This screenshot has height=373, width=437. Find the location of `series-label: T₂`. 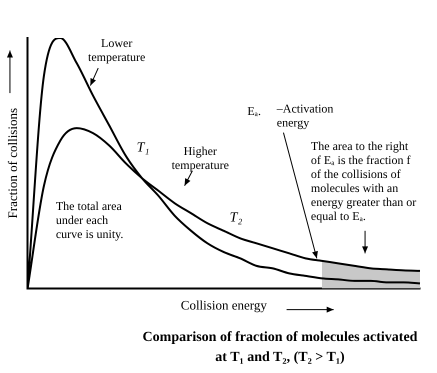

series-label: T₂ is located at coordinates (236, 218).